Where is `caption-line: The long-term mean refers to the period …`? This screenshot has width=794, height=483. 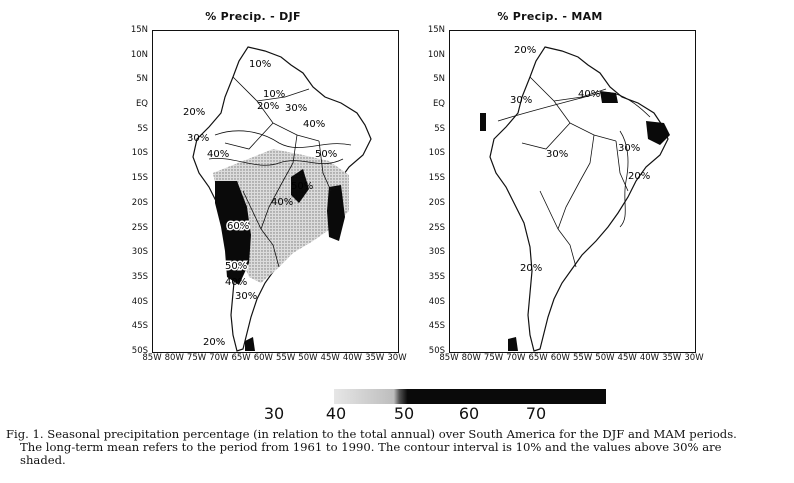 caption-line: The long-term mean refers to the period … is located at coordinates (371, 447).